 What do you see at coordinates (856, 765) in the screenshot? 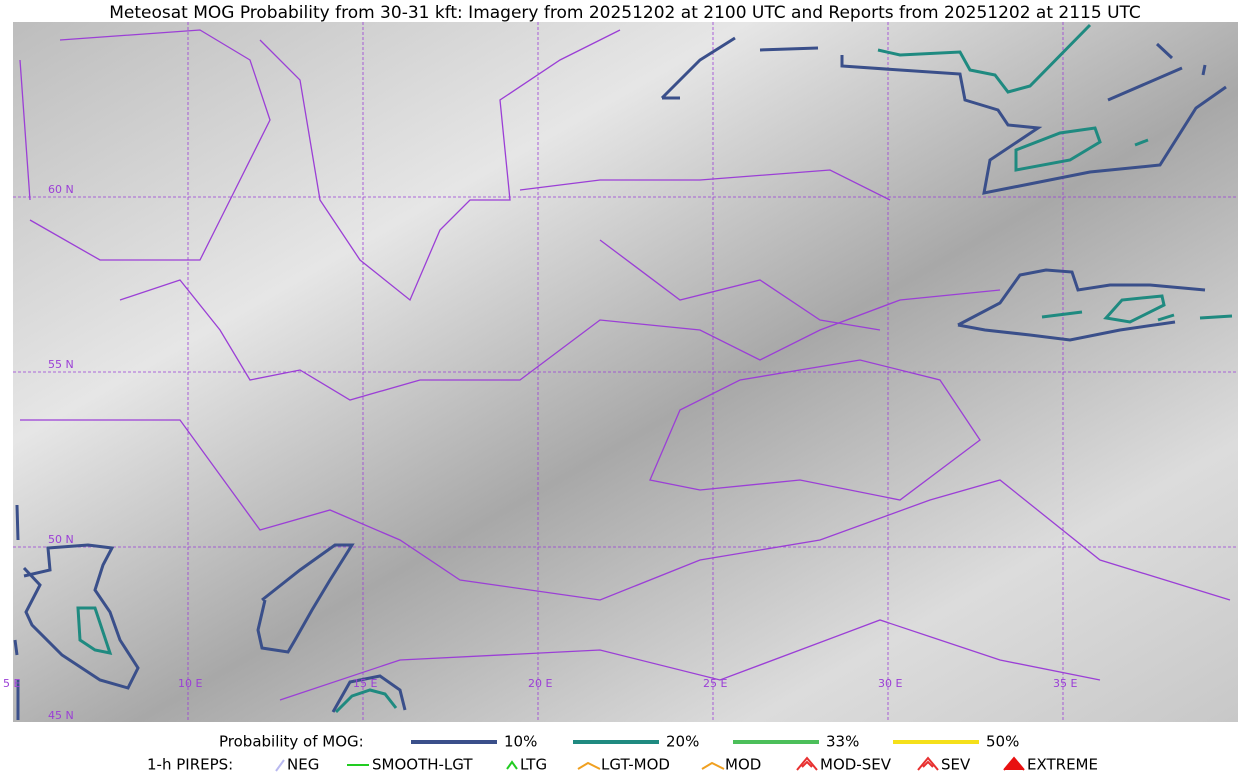
I see `legend-label: MOD-SEV` at bounding box center [856, 765].